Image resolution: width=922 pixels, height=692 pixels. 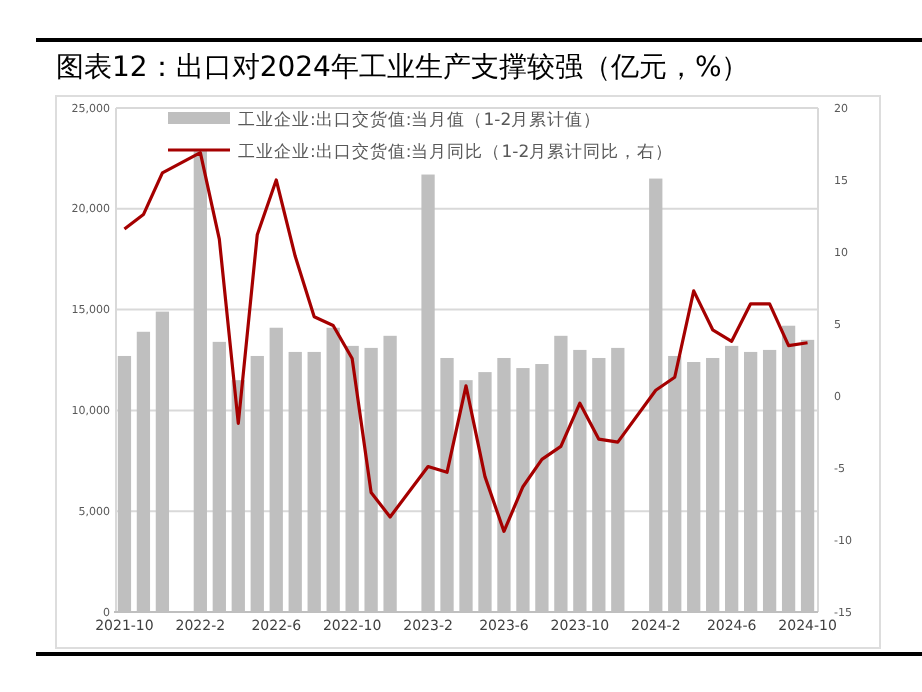 What do you see at coordinates (403, 68) in the screenshot?
I see `chart-title: 图表12：出口对2024年工业生产支撑较强（亿元，%）` at bounding box center [403, 68].